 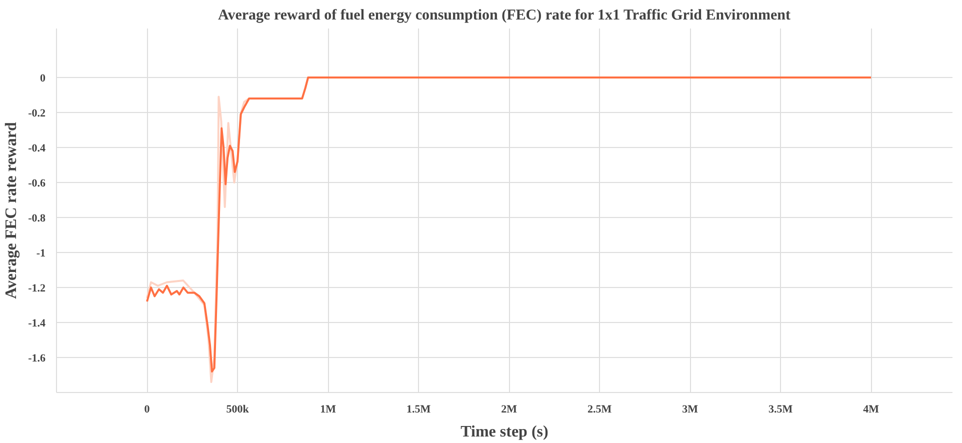 I want to click on x-tick-label: 500k, so click(x=238, y=410).